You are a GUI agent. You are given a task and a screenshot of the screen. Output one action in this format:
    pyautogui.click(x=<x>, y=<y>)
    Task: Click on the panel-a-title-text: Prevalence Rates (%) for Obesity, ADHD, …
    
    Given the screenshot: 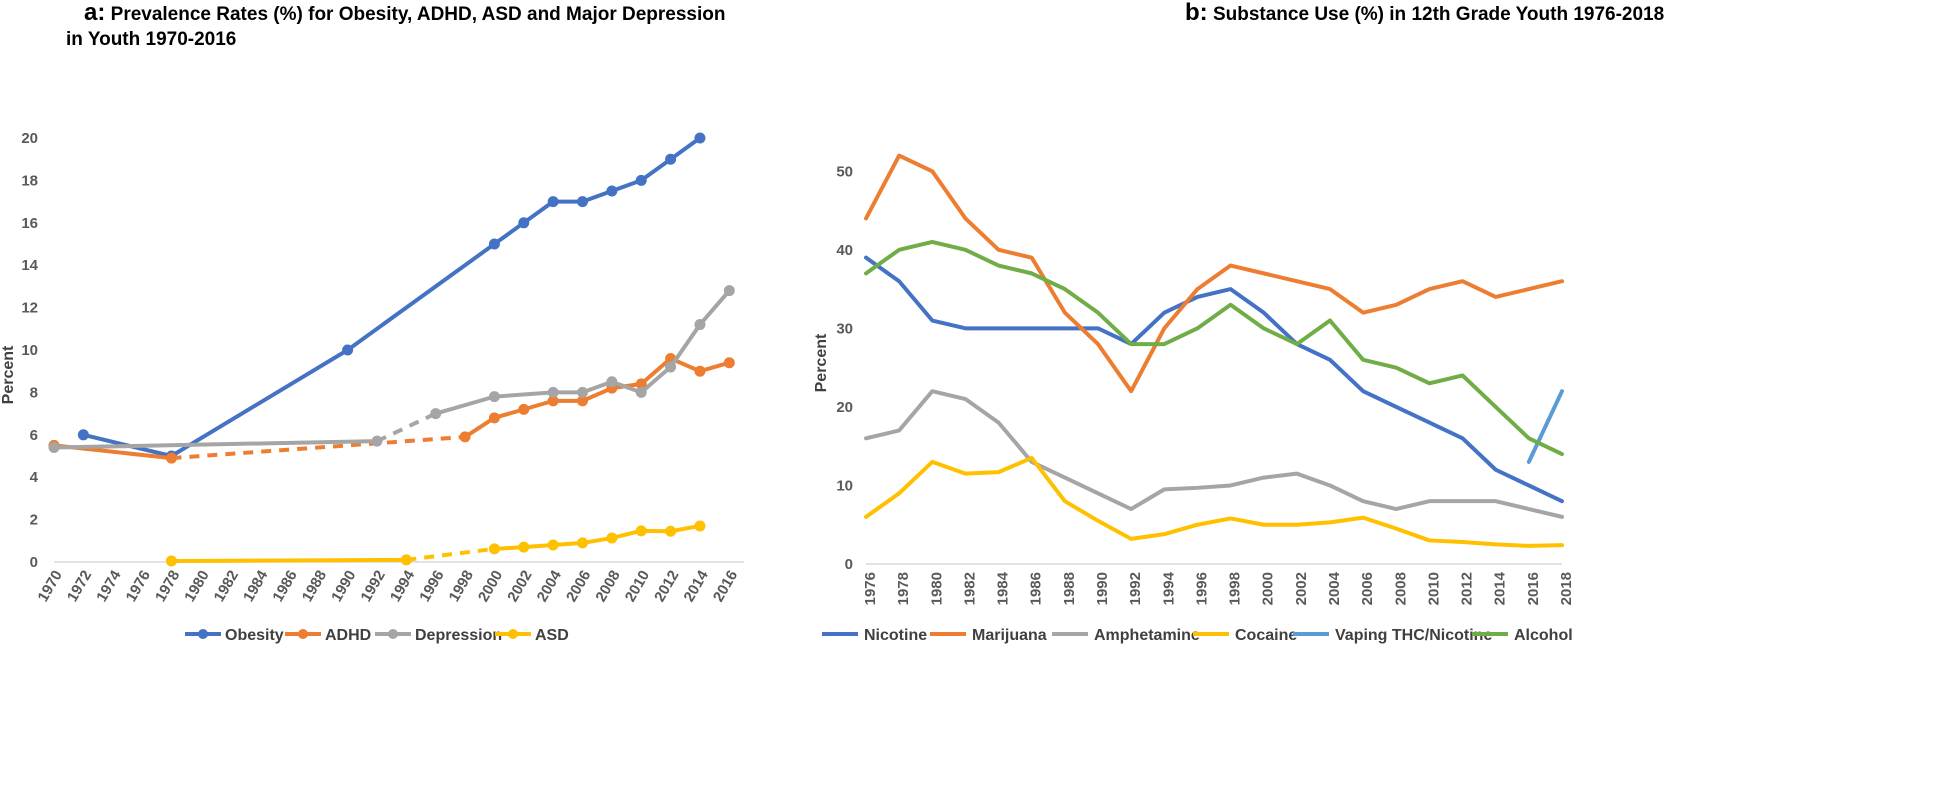 What is the action you would take?
    pyautogui.click(x=418, y=14)
    